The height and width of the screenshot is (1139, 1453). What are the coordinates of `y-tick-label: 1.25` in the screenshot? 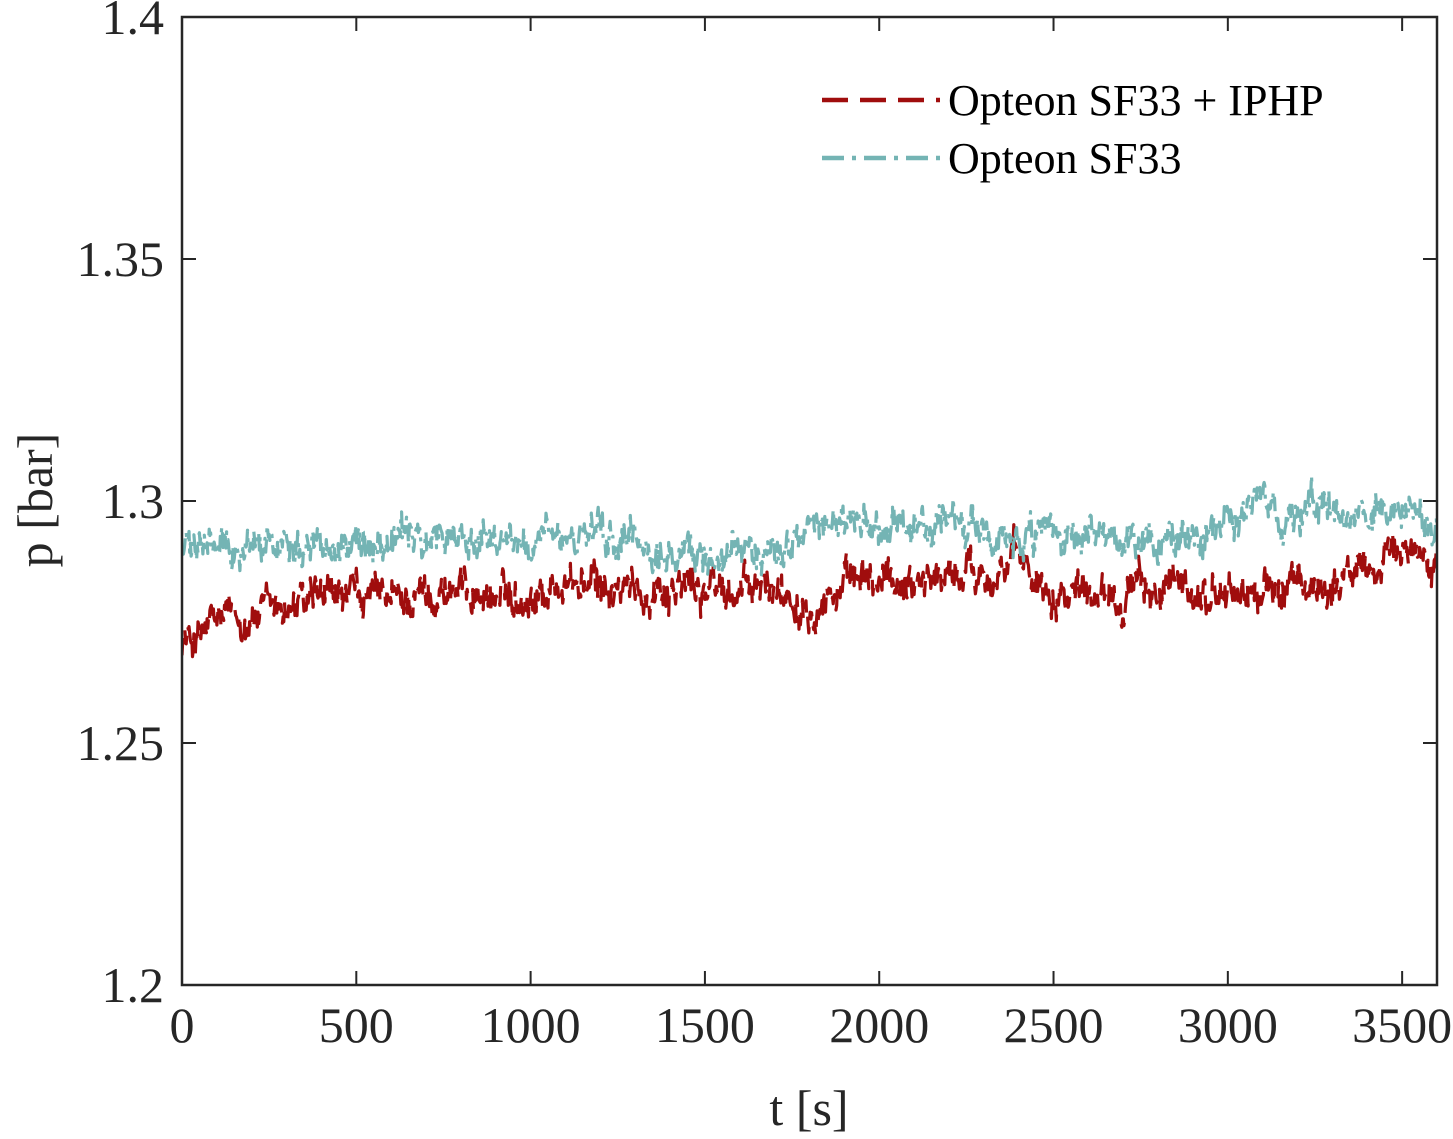 It's located at (121, 743).